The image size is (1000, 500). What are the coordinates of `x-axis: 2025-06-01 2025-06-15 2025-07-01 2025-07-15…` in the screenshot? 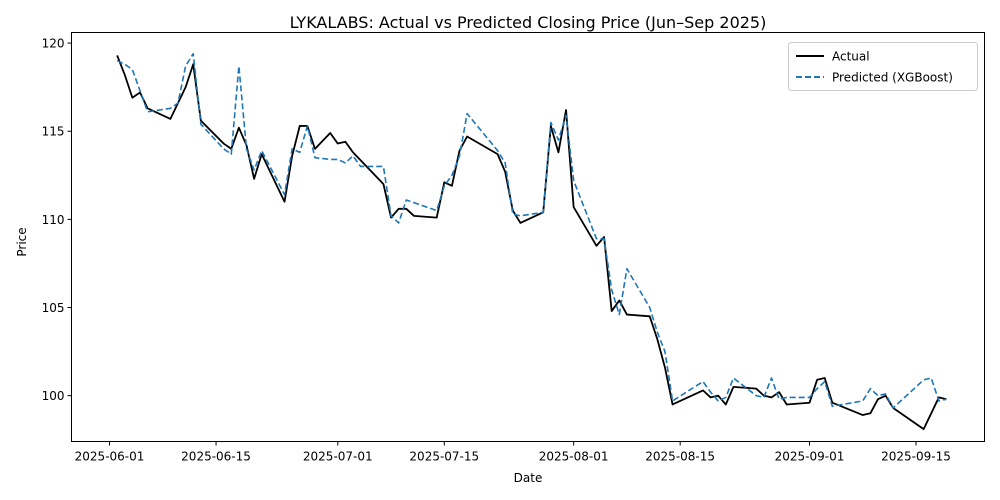 It's located at (513, 452).